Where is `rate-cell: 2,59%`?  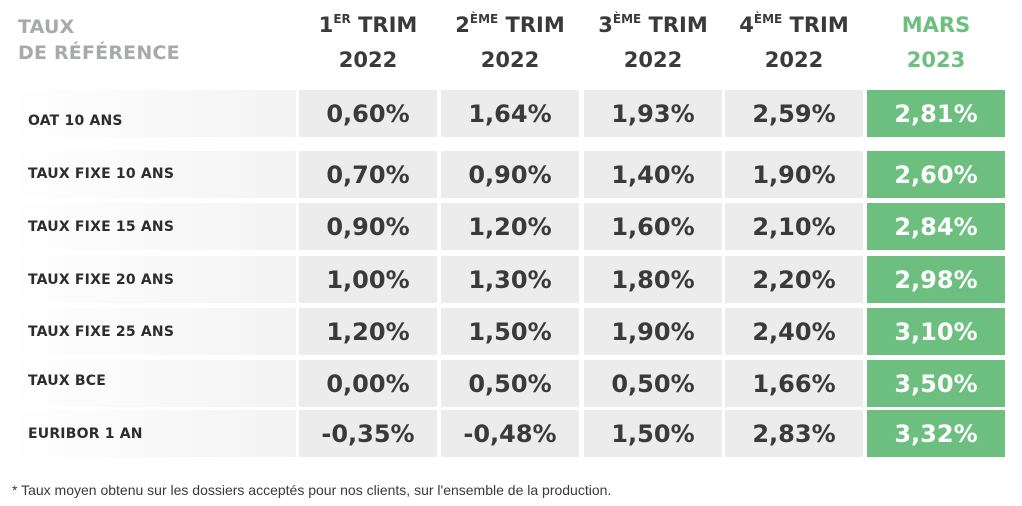
rate-cell: 2,59% is located at coordinates (794, 113).